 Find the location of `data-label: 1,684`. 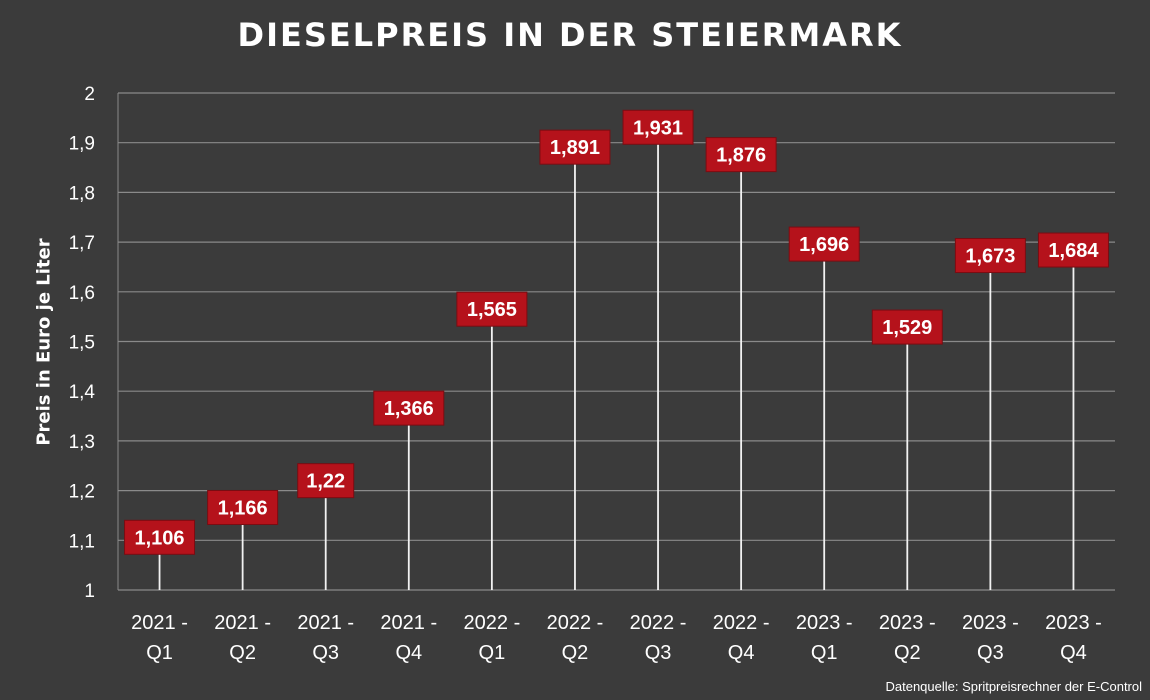

data-label: 1,684 is located at coordinates (1073, 251).